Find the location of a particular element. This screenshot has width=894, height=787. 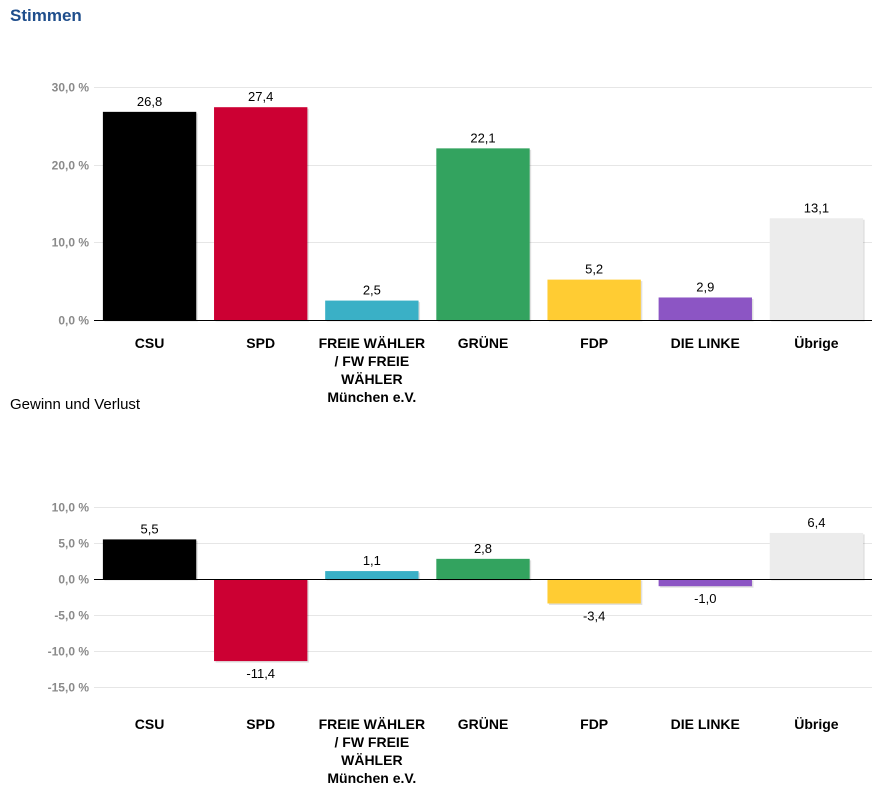

y-tick-label: -5,0 % is located at coordinates (71, 616).